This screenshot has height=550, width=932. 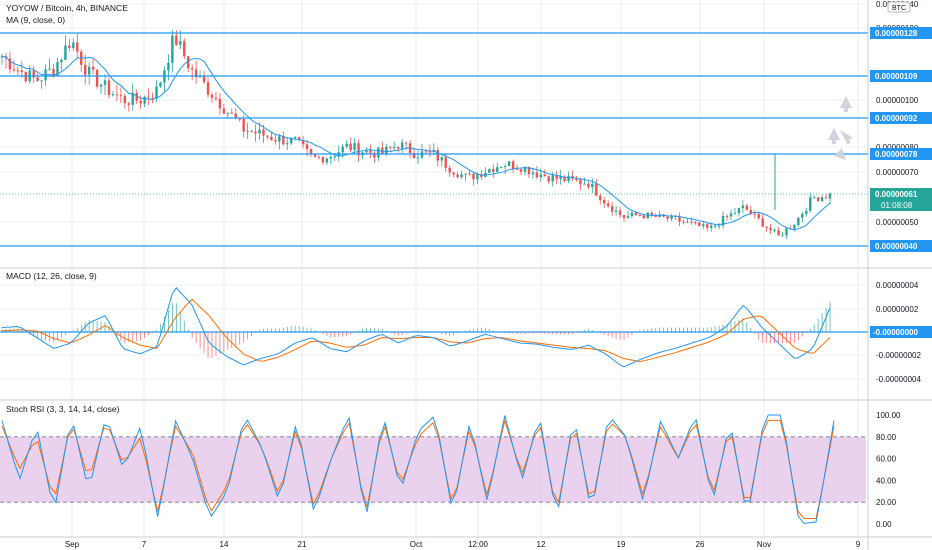 I want to click on macd-pane, so click(x=434, y=327).